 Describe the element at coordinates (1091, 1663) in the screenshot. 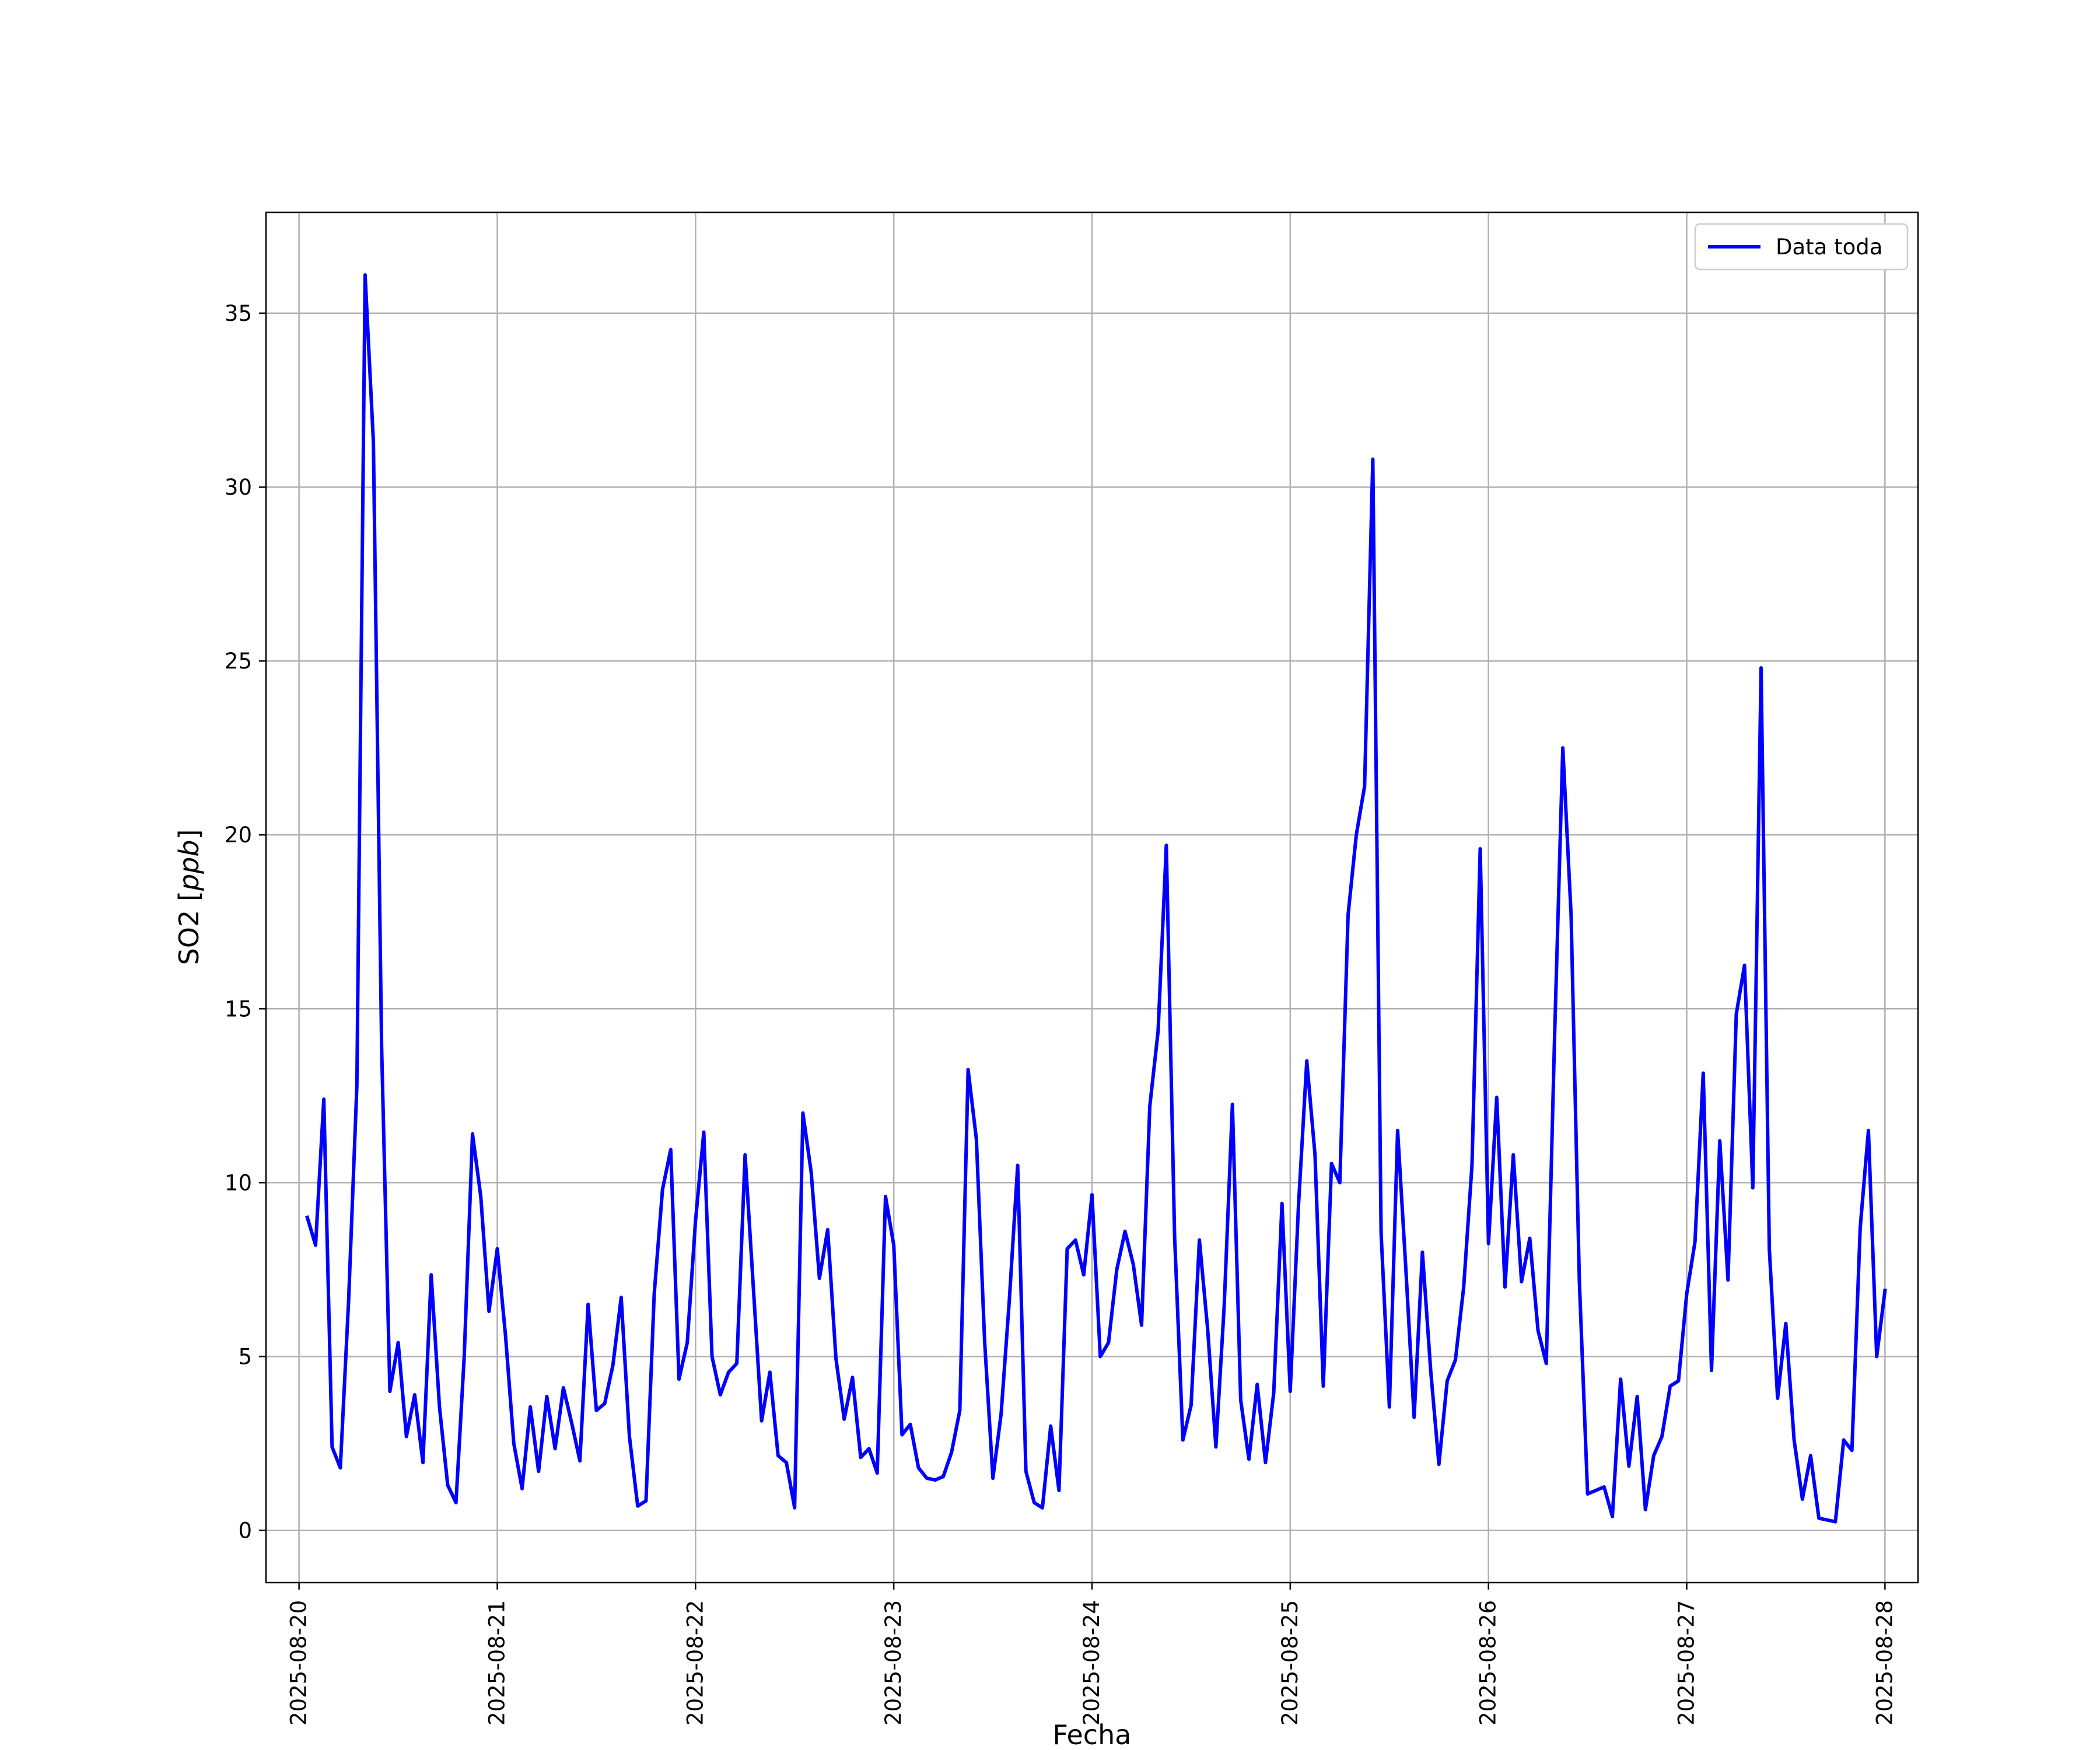

I see `x-tick-label: 2025-08-24` at that location.